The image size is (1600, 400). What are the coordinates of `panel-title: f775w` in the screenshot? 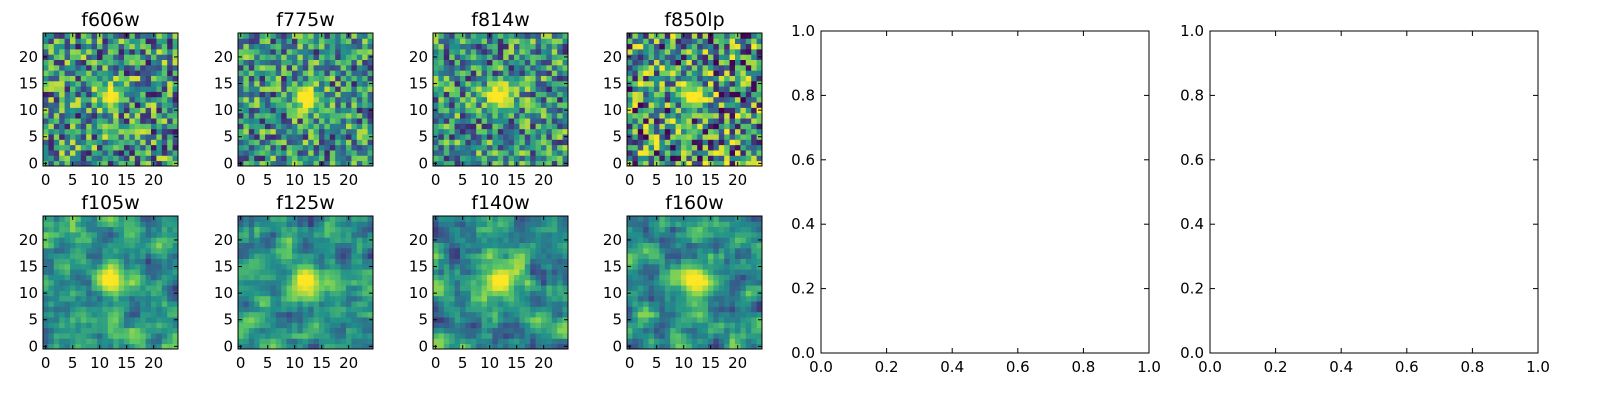 It's located at (305, 20).